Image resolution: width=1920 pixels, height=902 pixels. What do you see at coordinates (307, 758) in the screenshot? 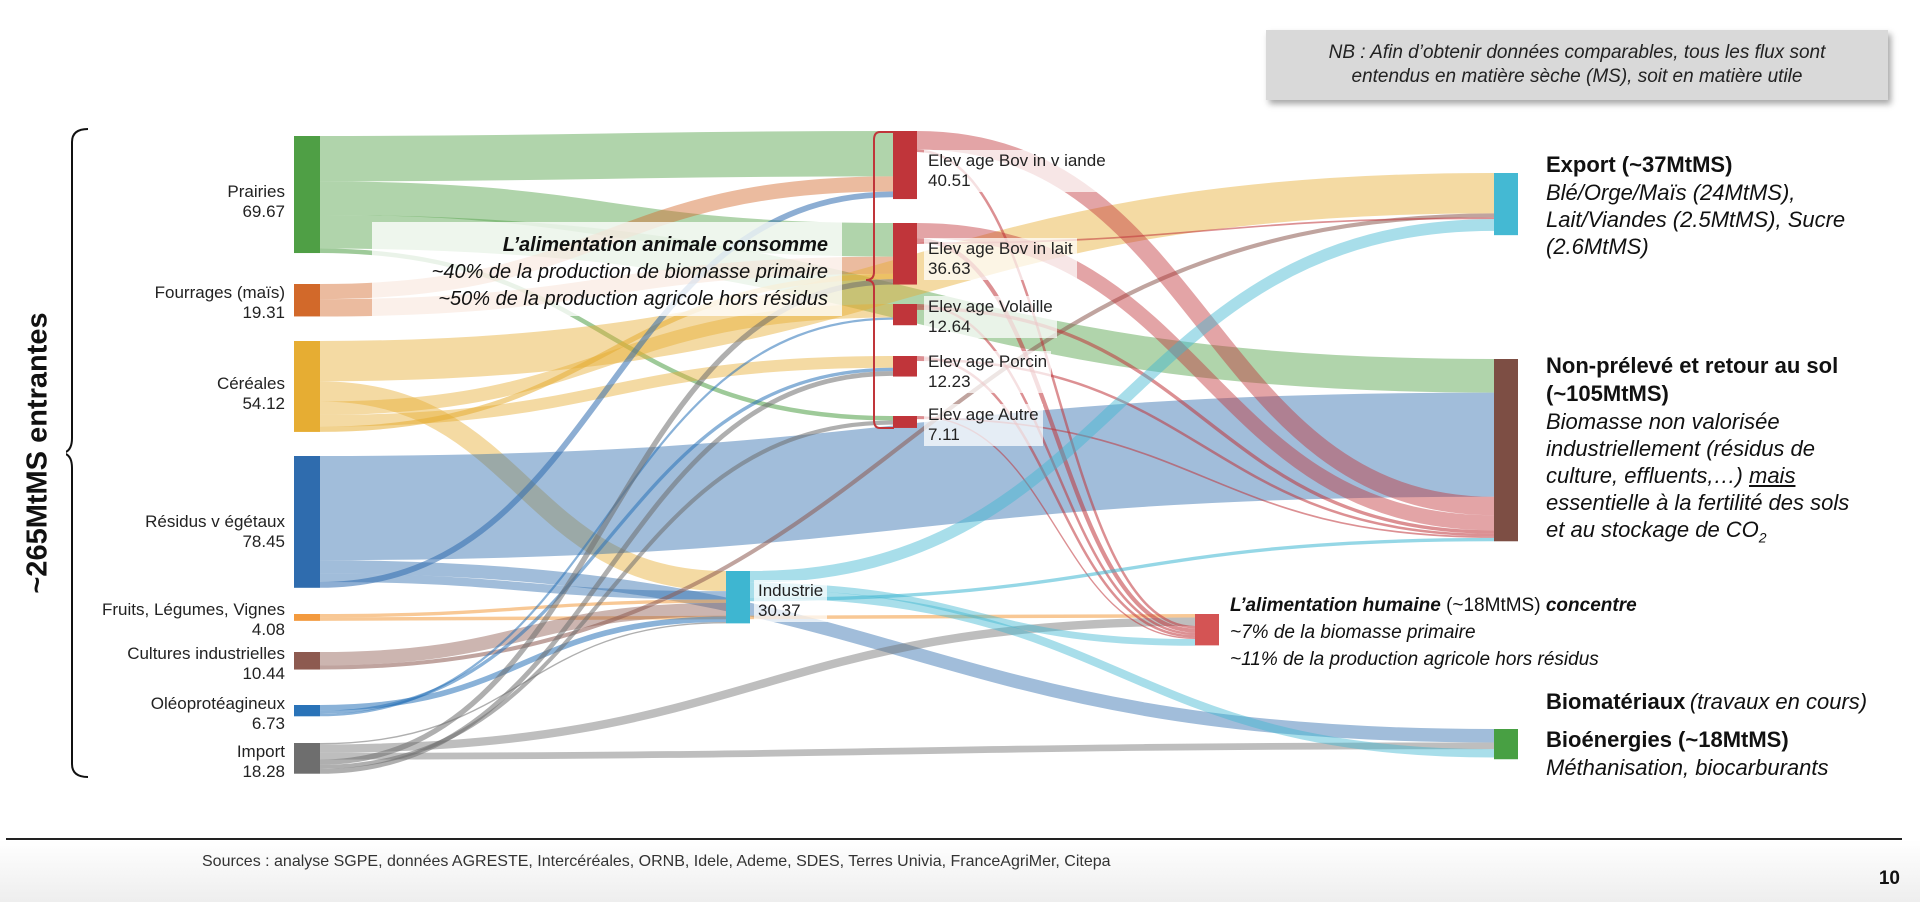
I see `node-import` at bounding box center [307, 758].